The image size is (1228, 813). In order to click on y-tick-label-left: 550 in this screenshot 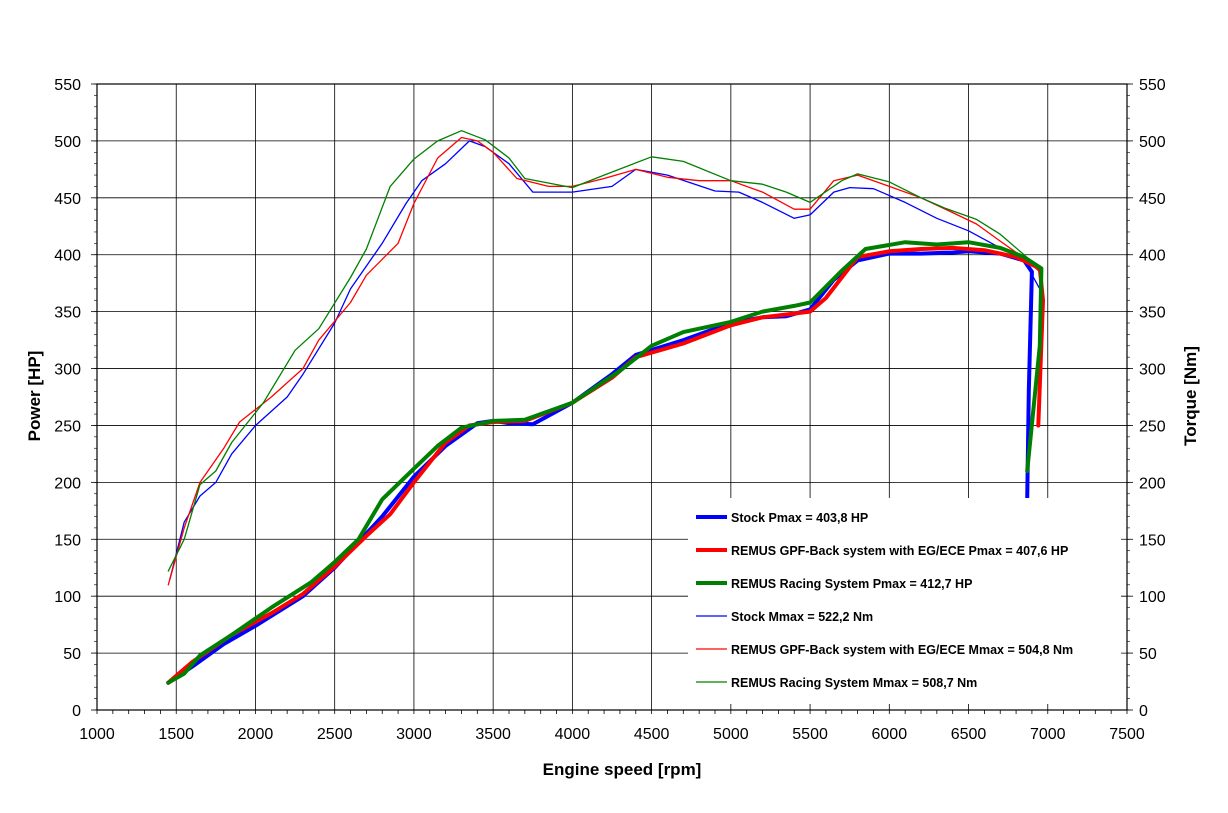, I will do `click(67, 85)`.